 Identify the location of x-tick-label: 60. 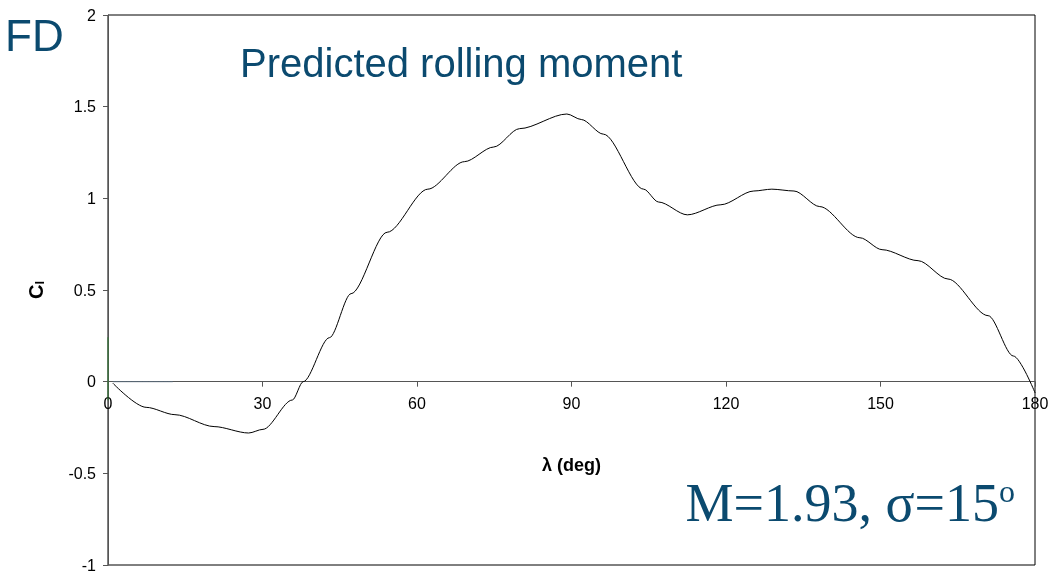
(417, 404).